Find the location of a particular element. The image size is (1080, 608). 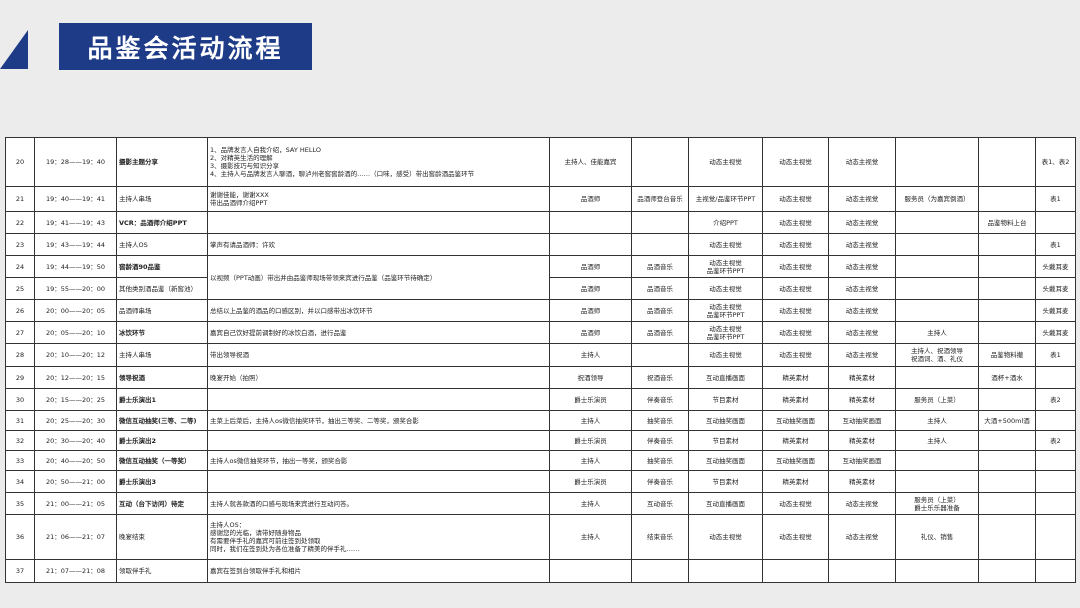

time-range: 20：15——20：25 is located at coordinates (75, 399).